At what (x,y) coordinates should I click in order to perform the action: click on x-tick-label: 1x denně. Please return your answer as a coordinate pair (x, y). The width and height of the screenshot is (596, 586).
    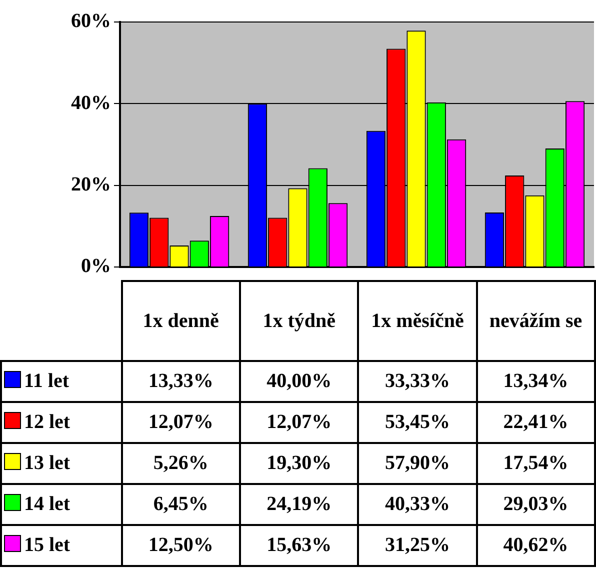
    Looking at the image, I should click on (181, 321).